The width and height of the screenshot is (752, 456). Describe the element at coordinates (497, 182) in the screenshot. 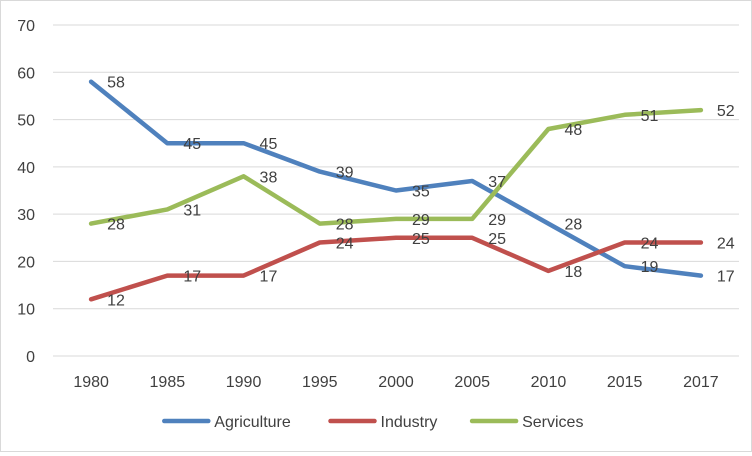

I see `data-label-agriculture: 37` at that location.